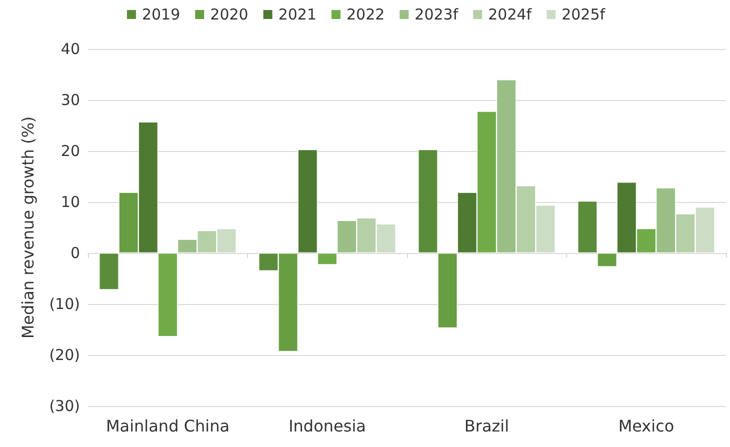 Image resolution: width=730 pixels, height=447 pixels. Describe the element at coordinates (70, 100) in the screenshot. I see `y-tick-label: 30` at that location.